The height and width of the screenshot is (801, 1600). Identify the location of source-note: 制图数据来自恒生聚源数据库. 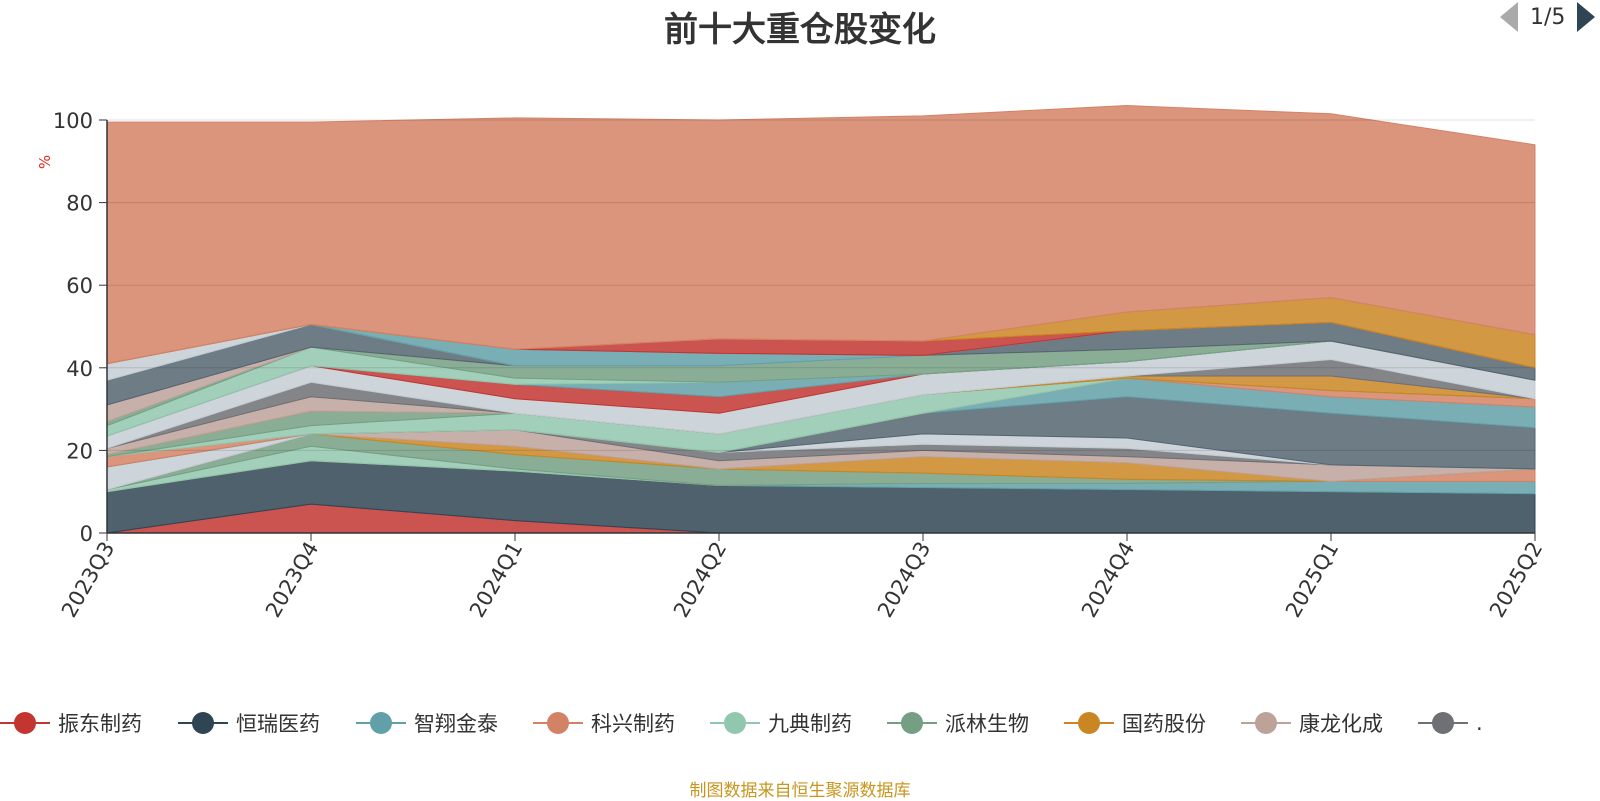
(800, 791).